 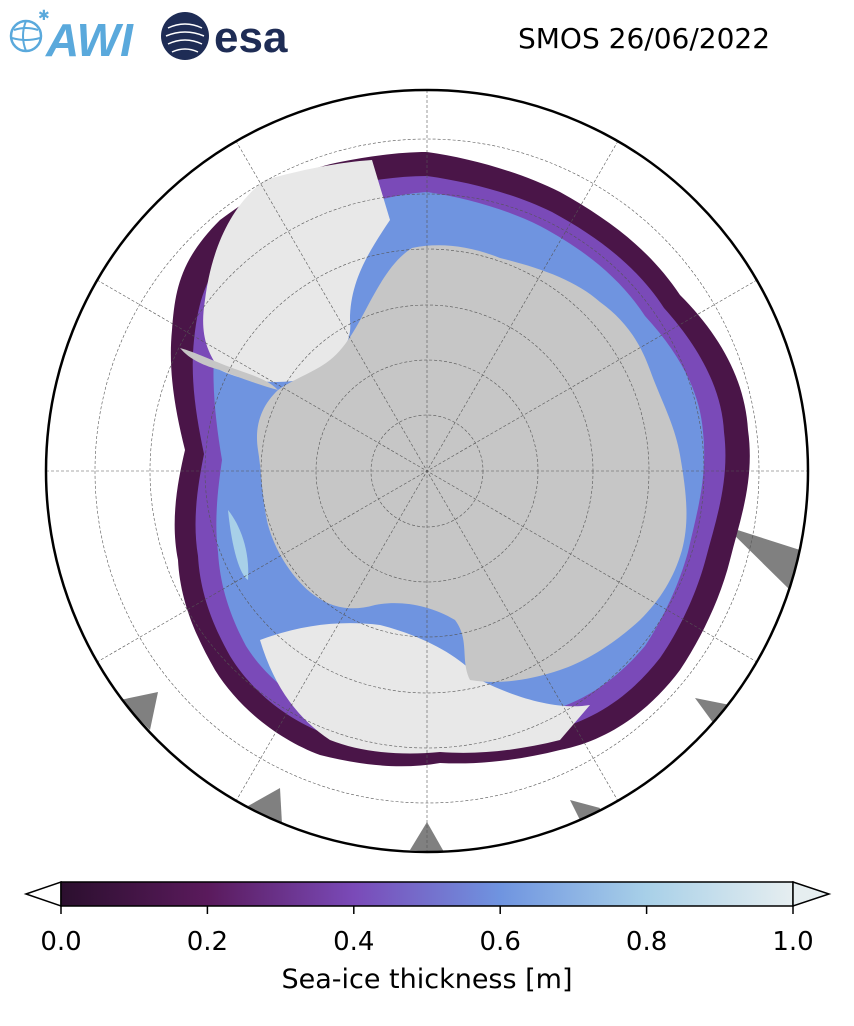 What do you see at coordinates (229, 369) in the screenshot?
I see `antarctic-peninsula` at bounding box center [229, 369].